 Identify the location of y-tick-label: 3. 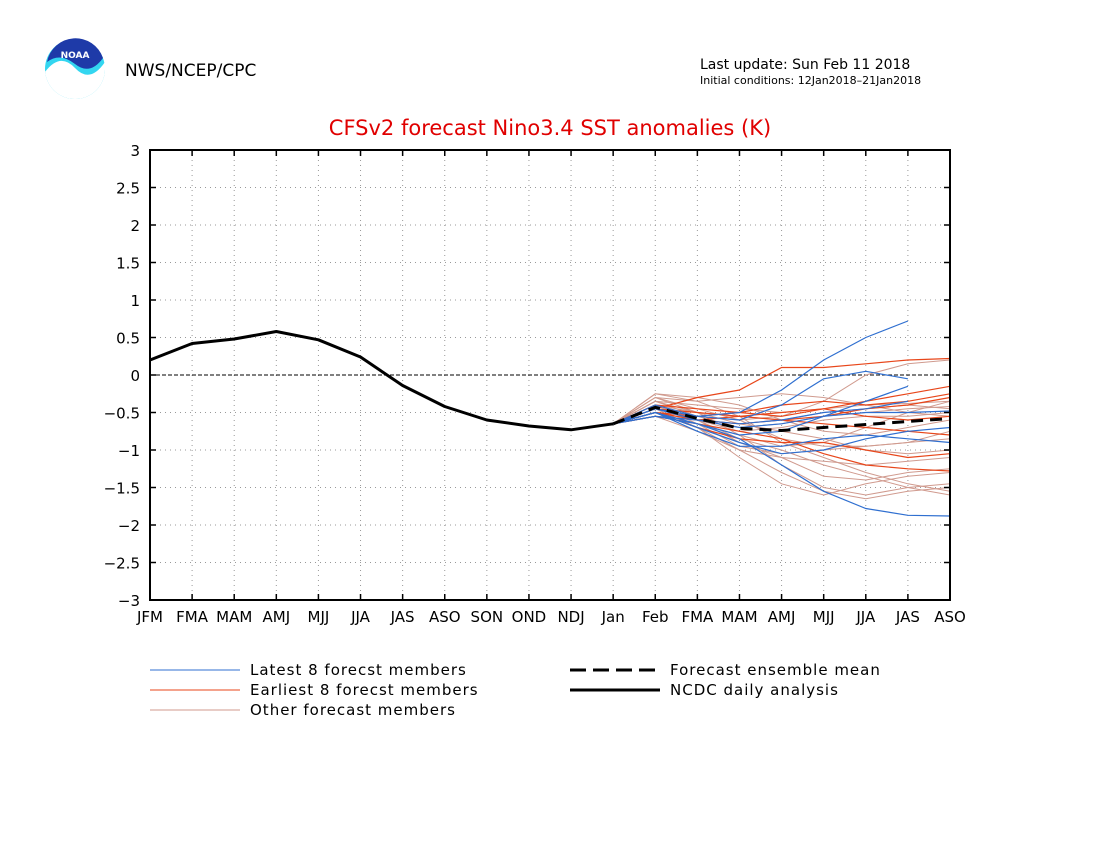
(135, 151).